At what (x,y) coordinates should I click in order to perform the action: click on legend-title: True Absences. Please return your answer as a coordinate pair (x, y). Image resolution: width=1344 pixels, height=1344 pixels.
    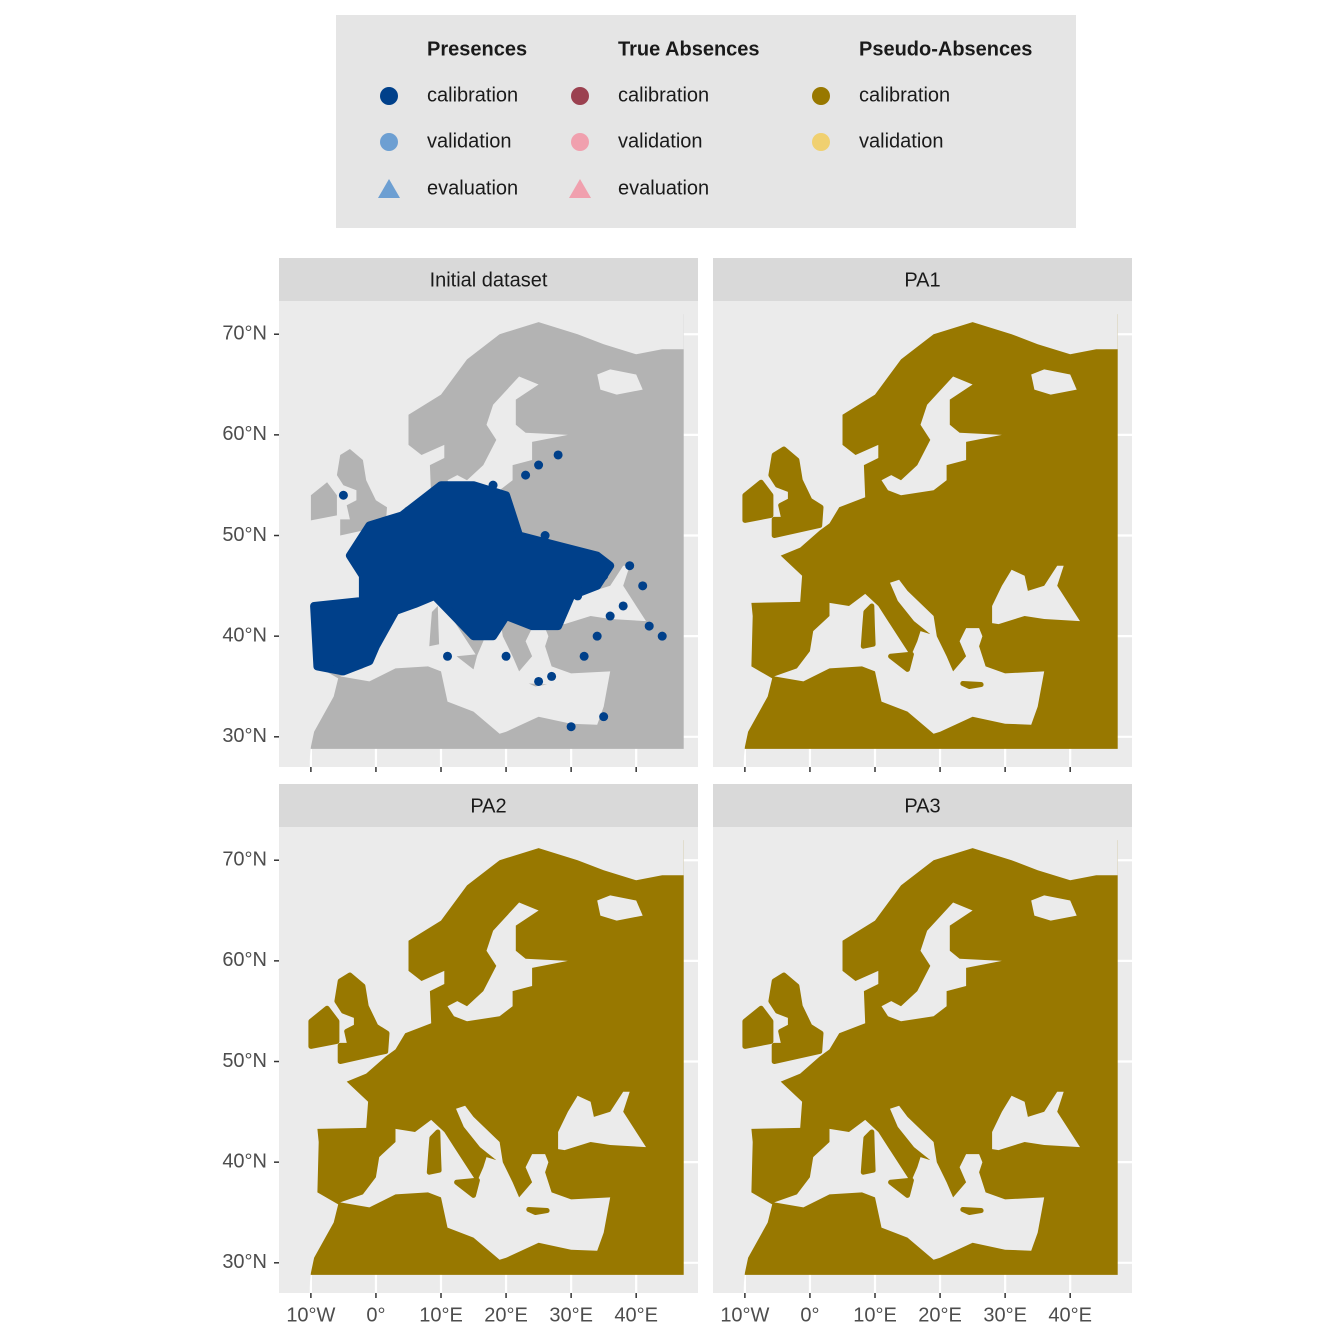
    Looking at the image, I should click on (689, 49).